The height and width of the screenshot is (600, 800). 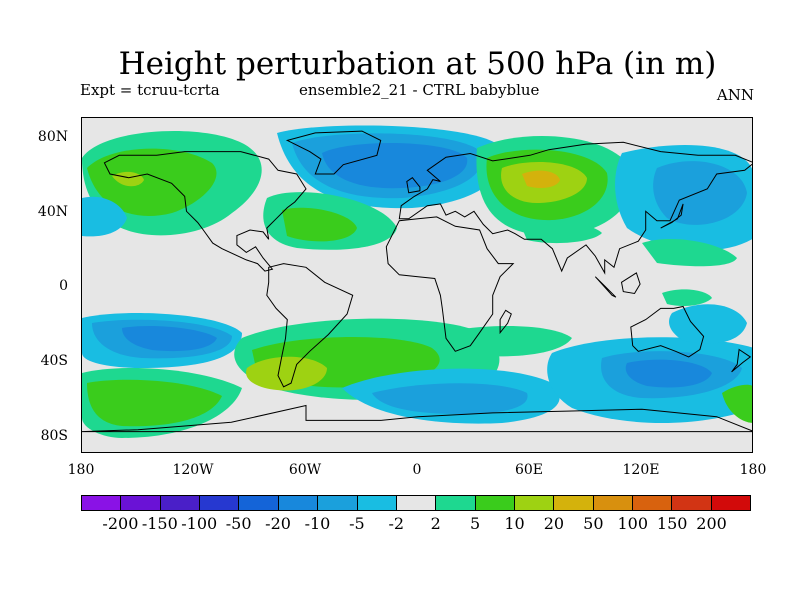 I want to click on lon-label-0: 0, so click(x=417, y=470).